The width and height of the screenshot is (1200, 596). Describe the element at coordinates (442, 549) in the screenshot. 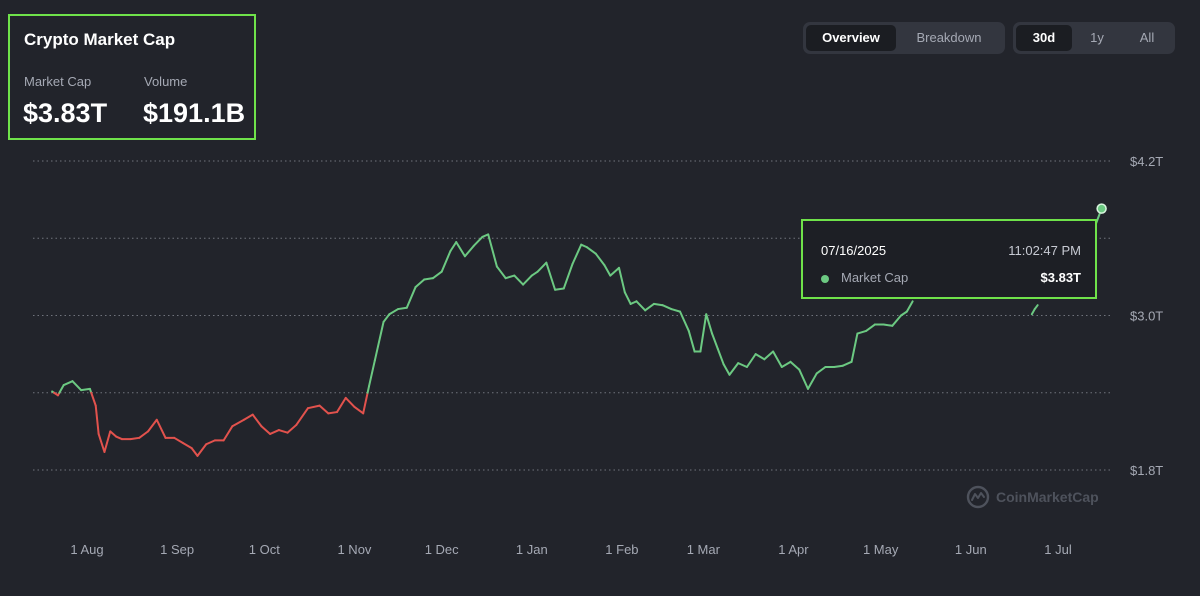

I see `x-tick-label: 1 Dec` at that location.